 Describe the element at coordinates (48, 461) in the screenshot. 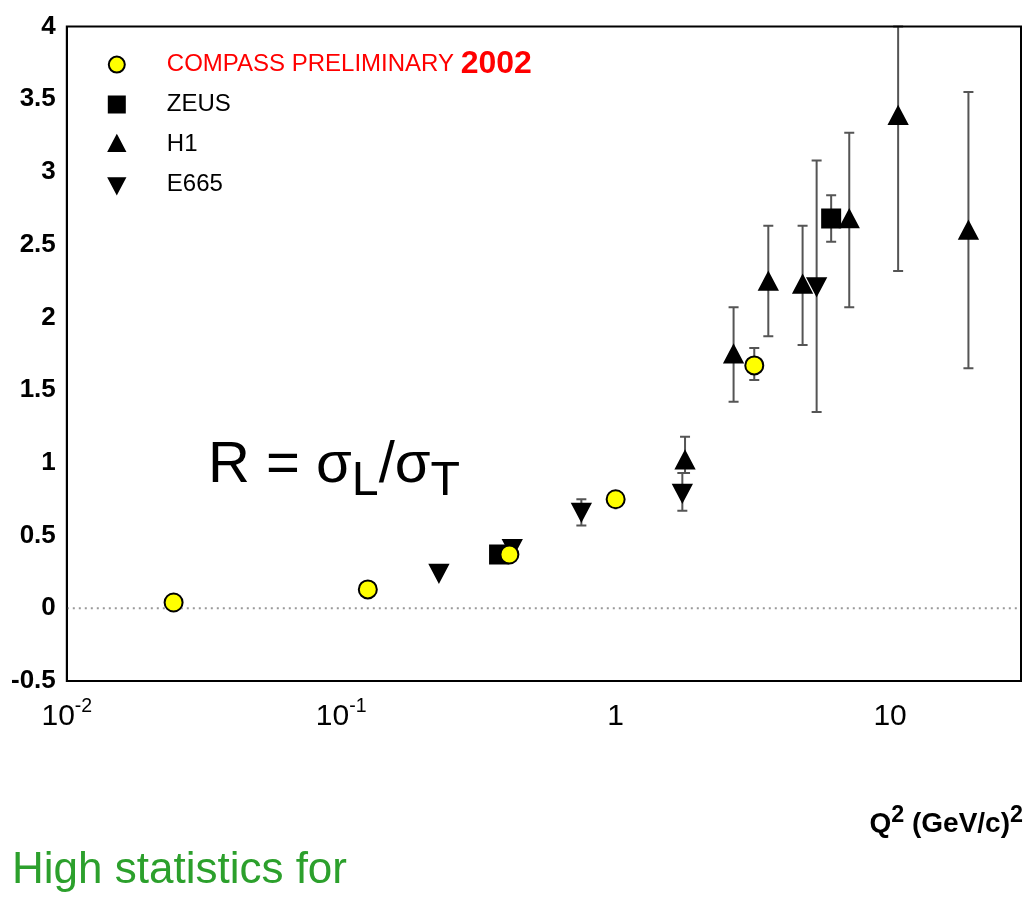

I see `y-tick-label: 1` at that location.